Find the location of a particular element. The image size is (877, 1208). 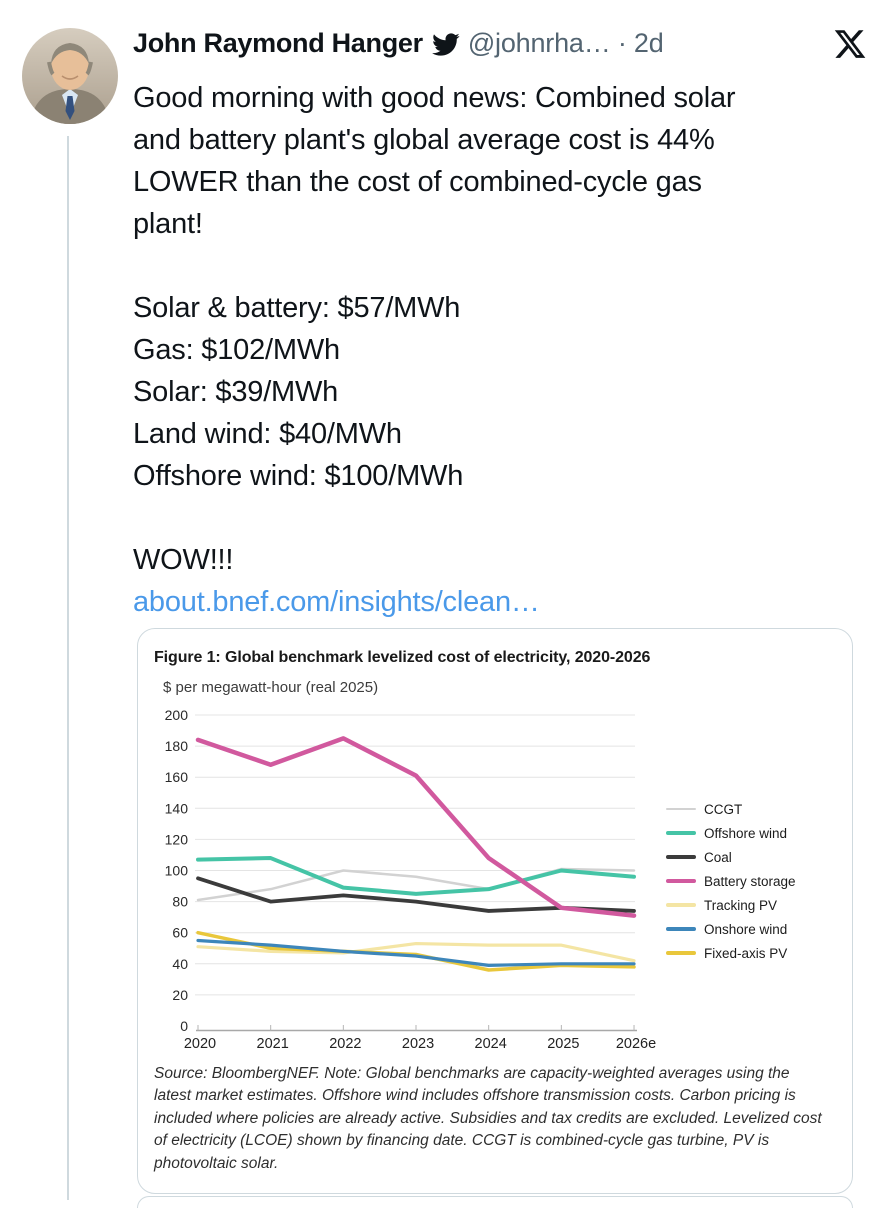

legend-label: Tracking PV is located at coordinates (741, 905).